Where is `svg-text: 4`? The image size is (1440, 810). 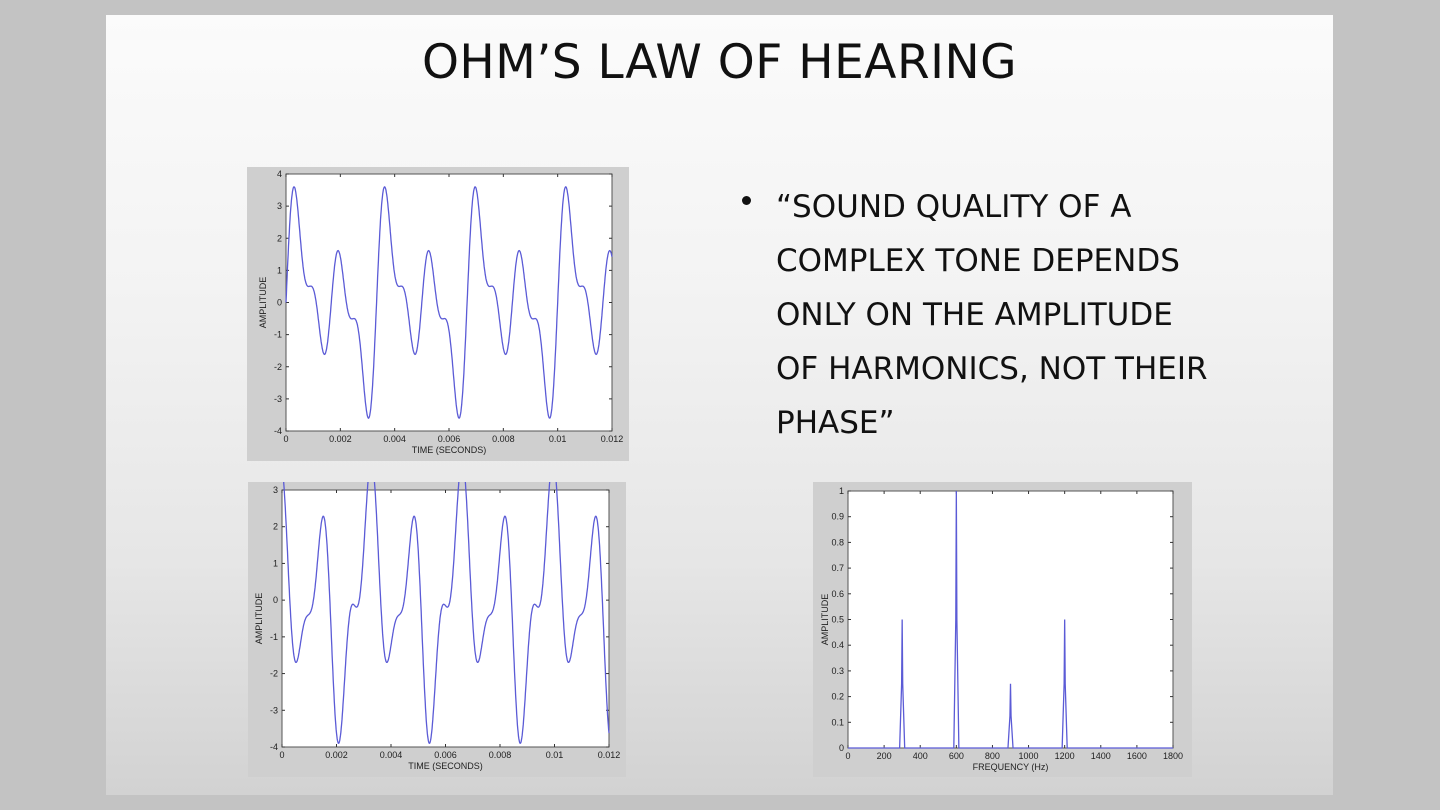
svg-text: 4 is located at coordinates (279, 174).